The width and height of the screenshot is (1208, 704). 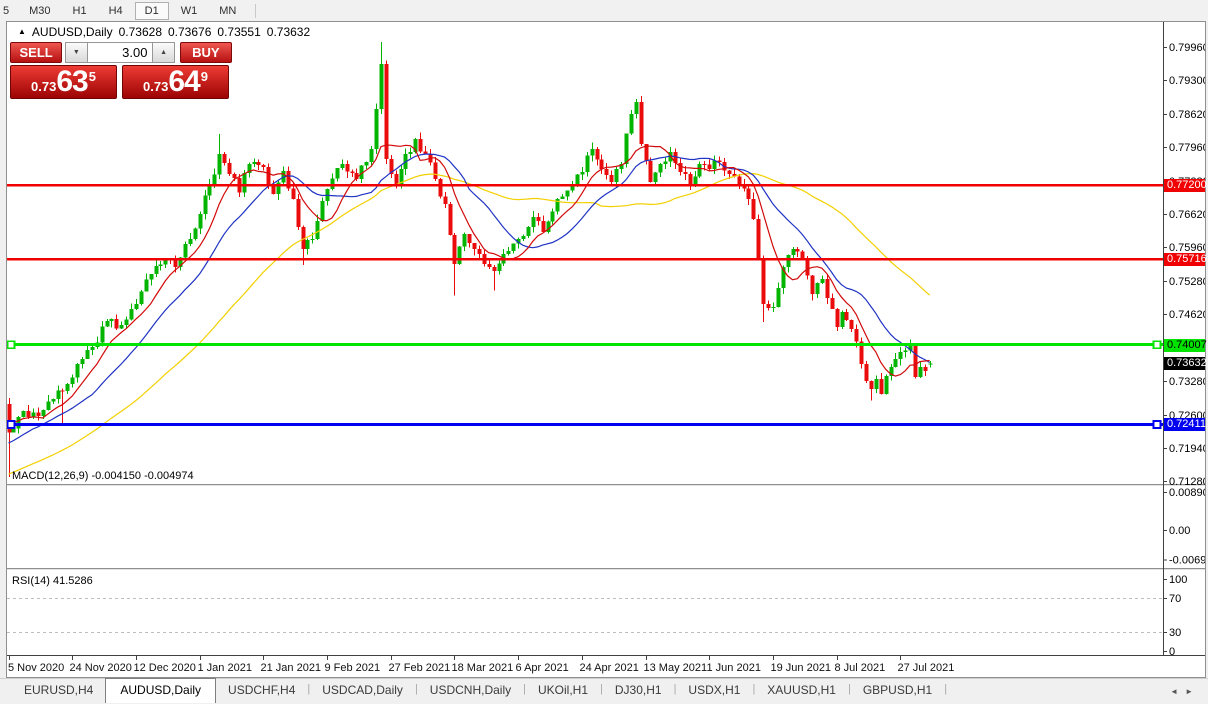 I want to click on chart-tab-usdcnh-daily: USDCNH,Daily, so click(x=470, y=690).